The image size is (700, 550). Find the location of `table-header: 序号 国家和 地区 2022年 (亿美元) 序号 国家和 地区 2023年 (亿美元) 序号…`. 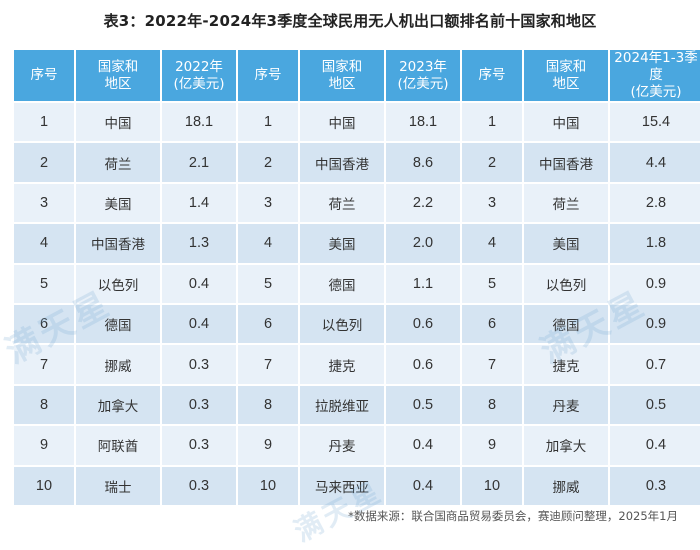

table-header: 序号 国家和 地区 2022年 (亿美元) 序号 国家和 地区 2023年 (亿美元) 序号… is located at coordinates (357, 75).